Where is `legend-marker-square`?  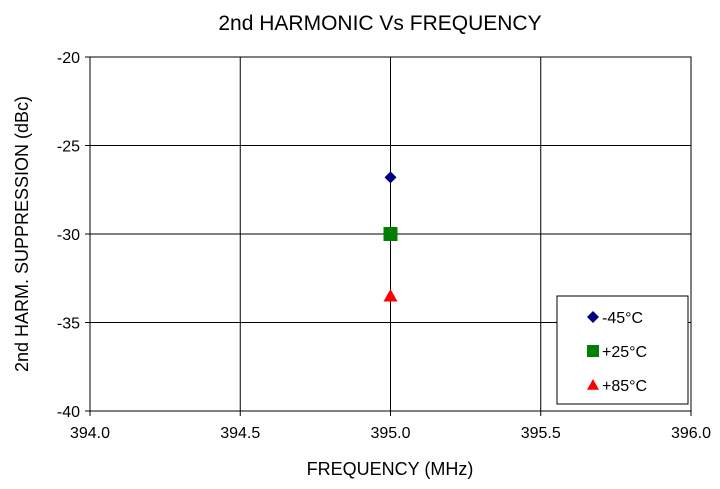
legend-marker-square is located at coordinates (593, 351).